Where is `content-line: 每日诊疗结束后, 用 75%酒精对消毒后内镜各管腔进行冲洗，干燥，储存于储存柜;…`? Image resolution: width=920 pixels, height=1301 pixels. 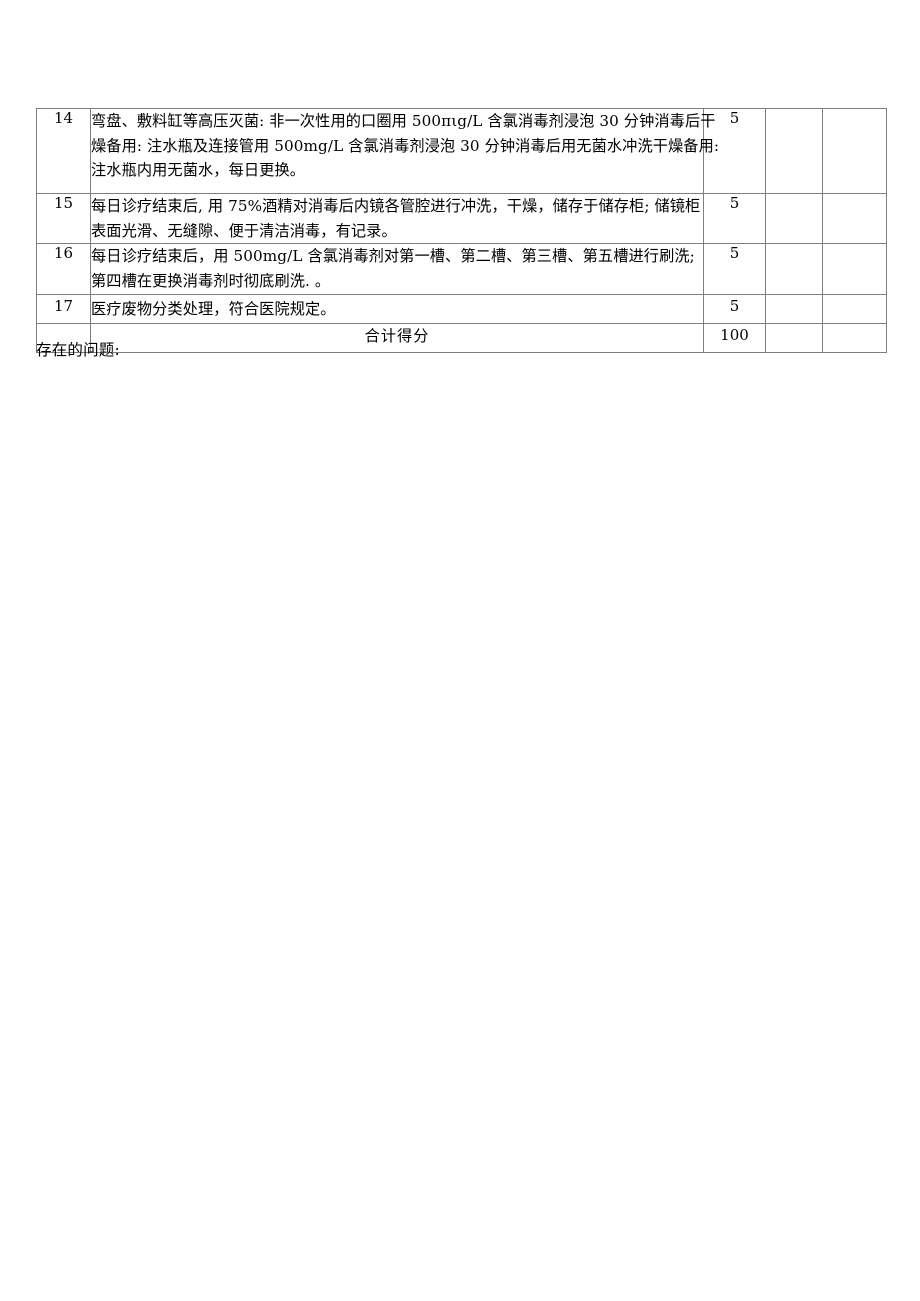 content-line: 每日诊疗结束后, 用 75%酒精对消毒后内镜各管腔进行冲洗，干燥，储存于储存柜;… is located at coordinates (396, 206).